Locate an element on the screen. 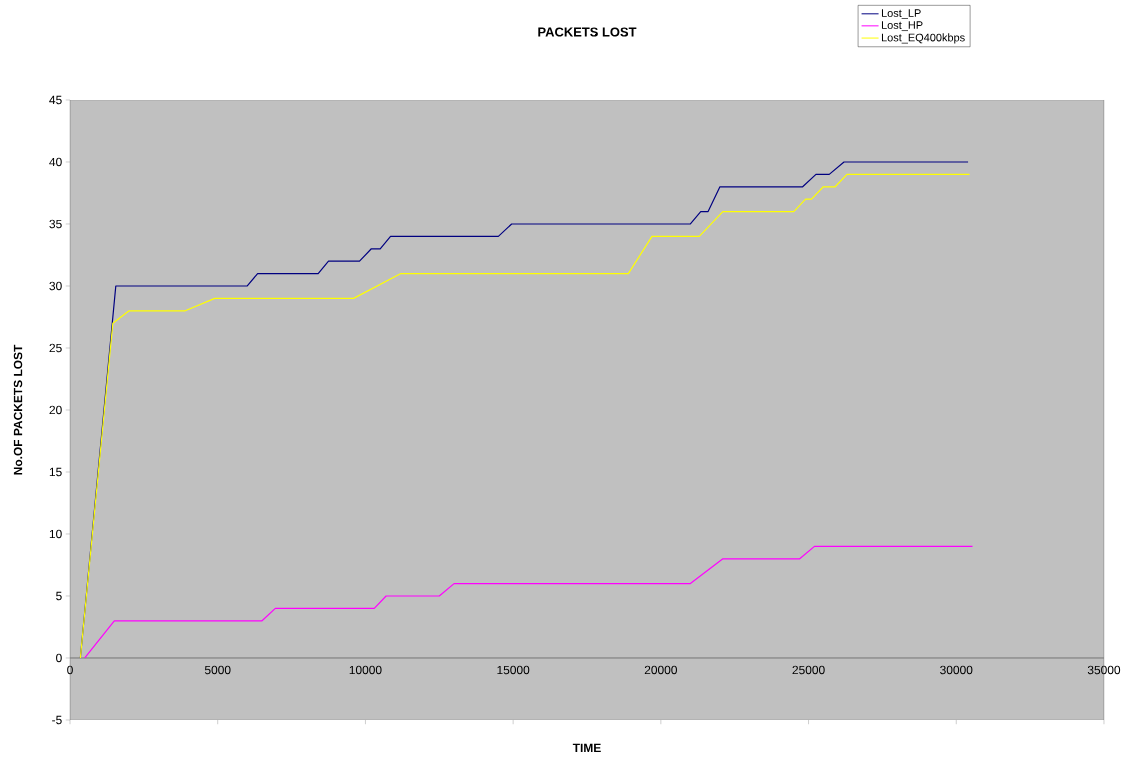  x-tick-label: 10000 is located at coordinates (365, 670).